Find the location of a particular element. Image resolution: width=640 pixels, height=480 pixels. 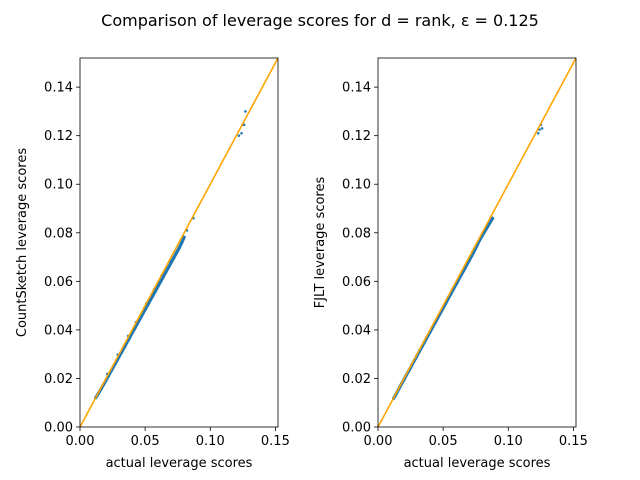

y-axis-label: CountSketch leverage scores is located at coordinates (22, 242).